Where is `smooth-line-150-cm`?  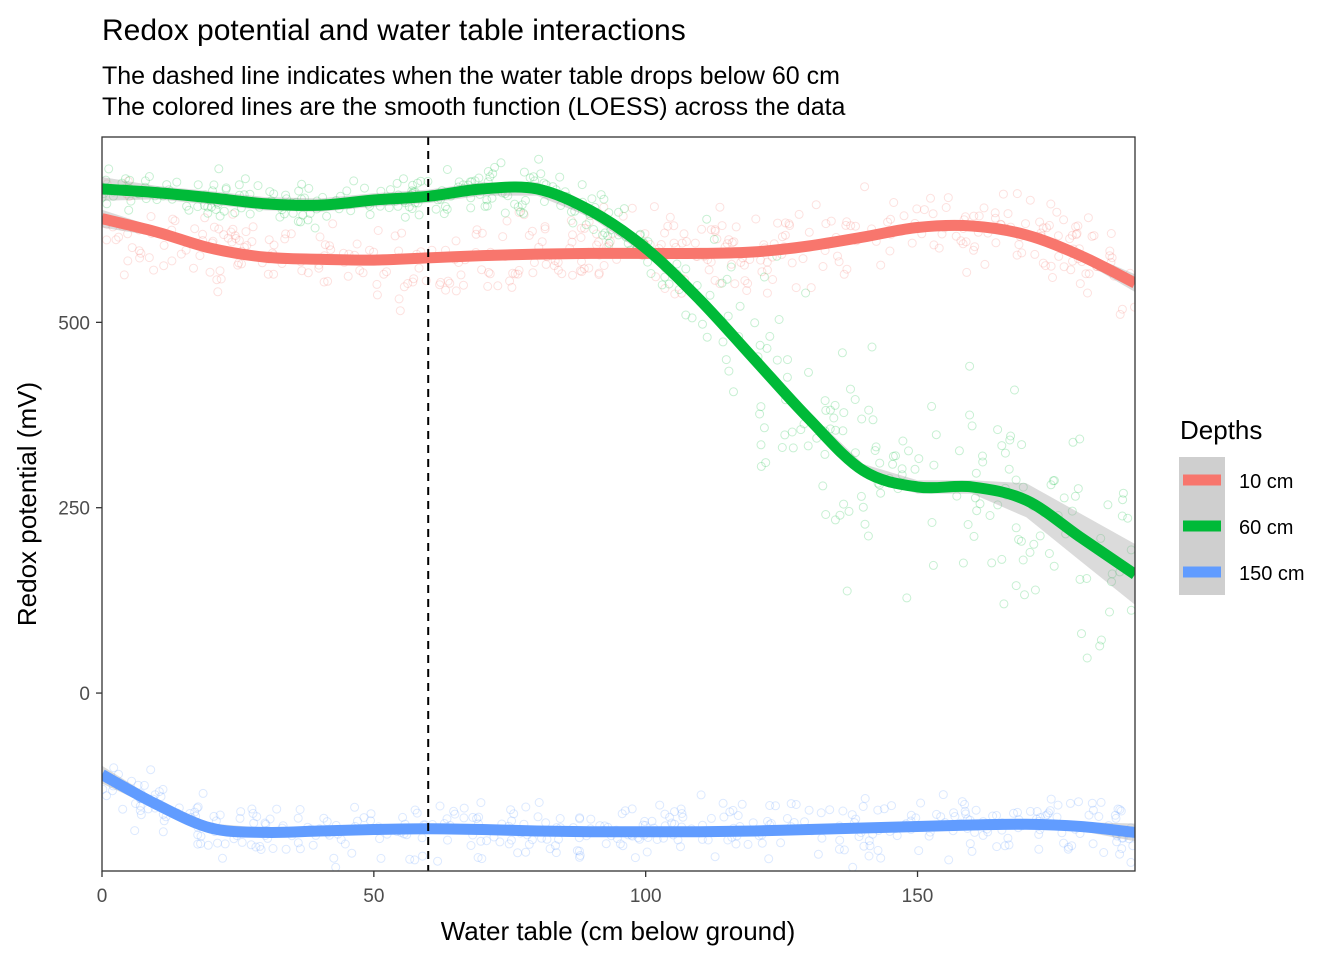 smooth-line-150-cm is located at coordinates (618, 804).